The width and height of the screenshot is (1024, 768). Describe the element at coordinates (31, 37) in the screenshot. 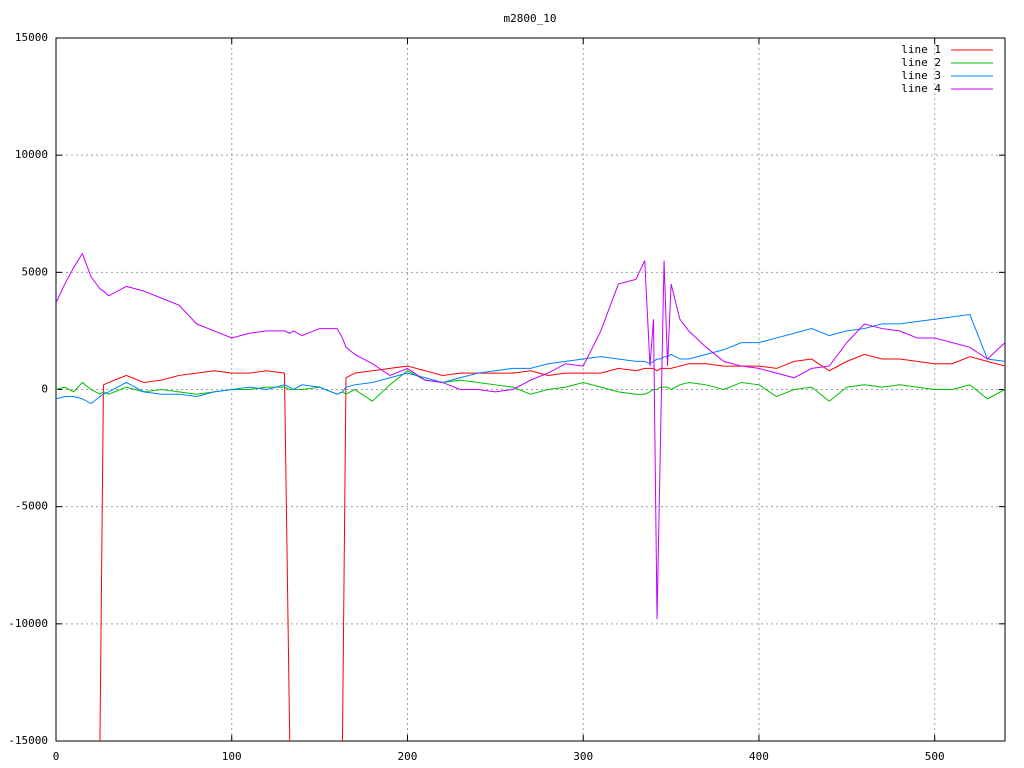

I see `y-tick-label: 15000` at that location.